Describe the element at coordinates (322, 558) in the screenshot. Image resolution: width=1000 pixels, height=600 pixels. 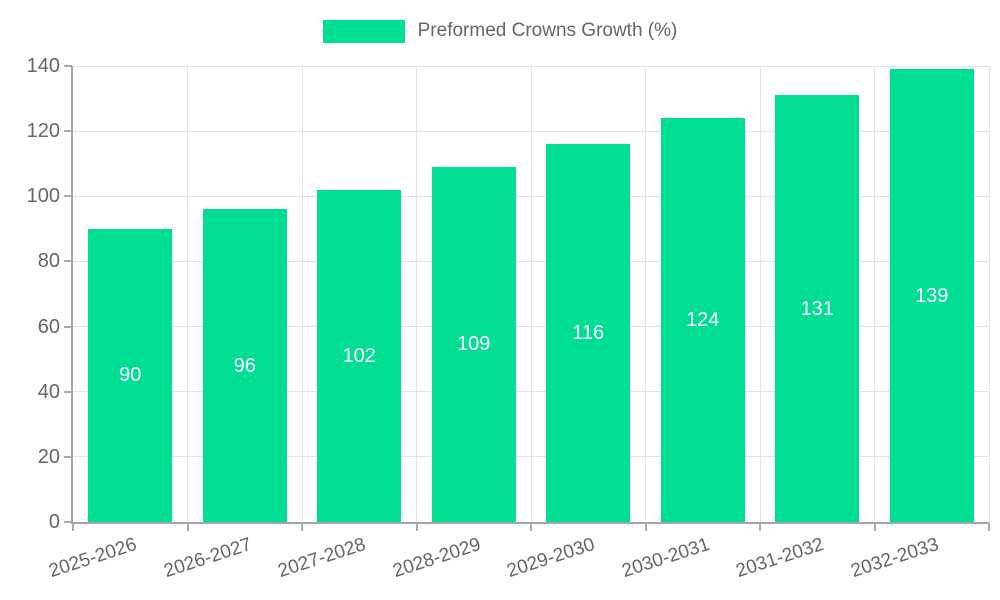
I see `x-tick-label: 2027-2028` at that location.